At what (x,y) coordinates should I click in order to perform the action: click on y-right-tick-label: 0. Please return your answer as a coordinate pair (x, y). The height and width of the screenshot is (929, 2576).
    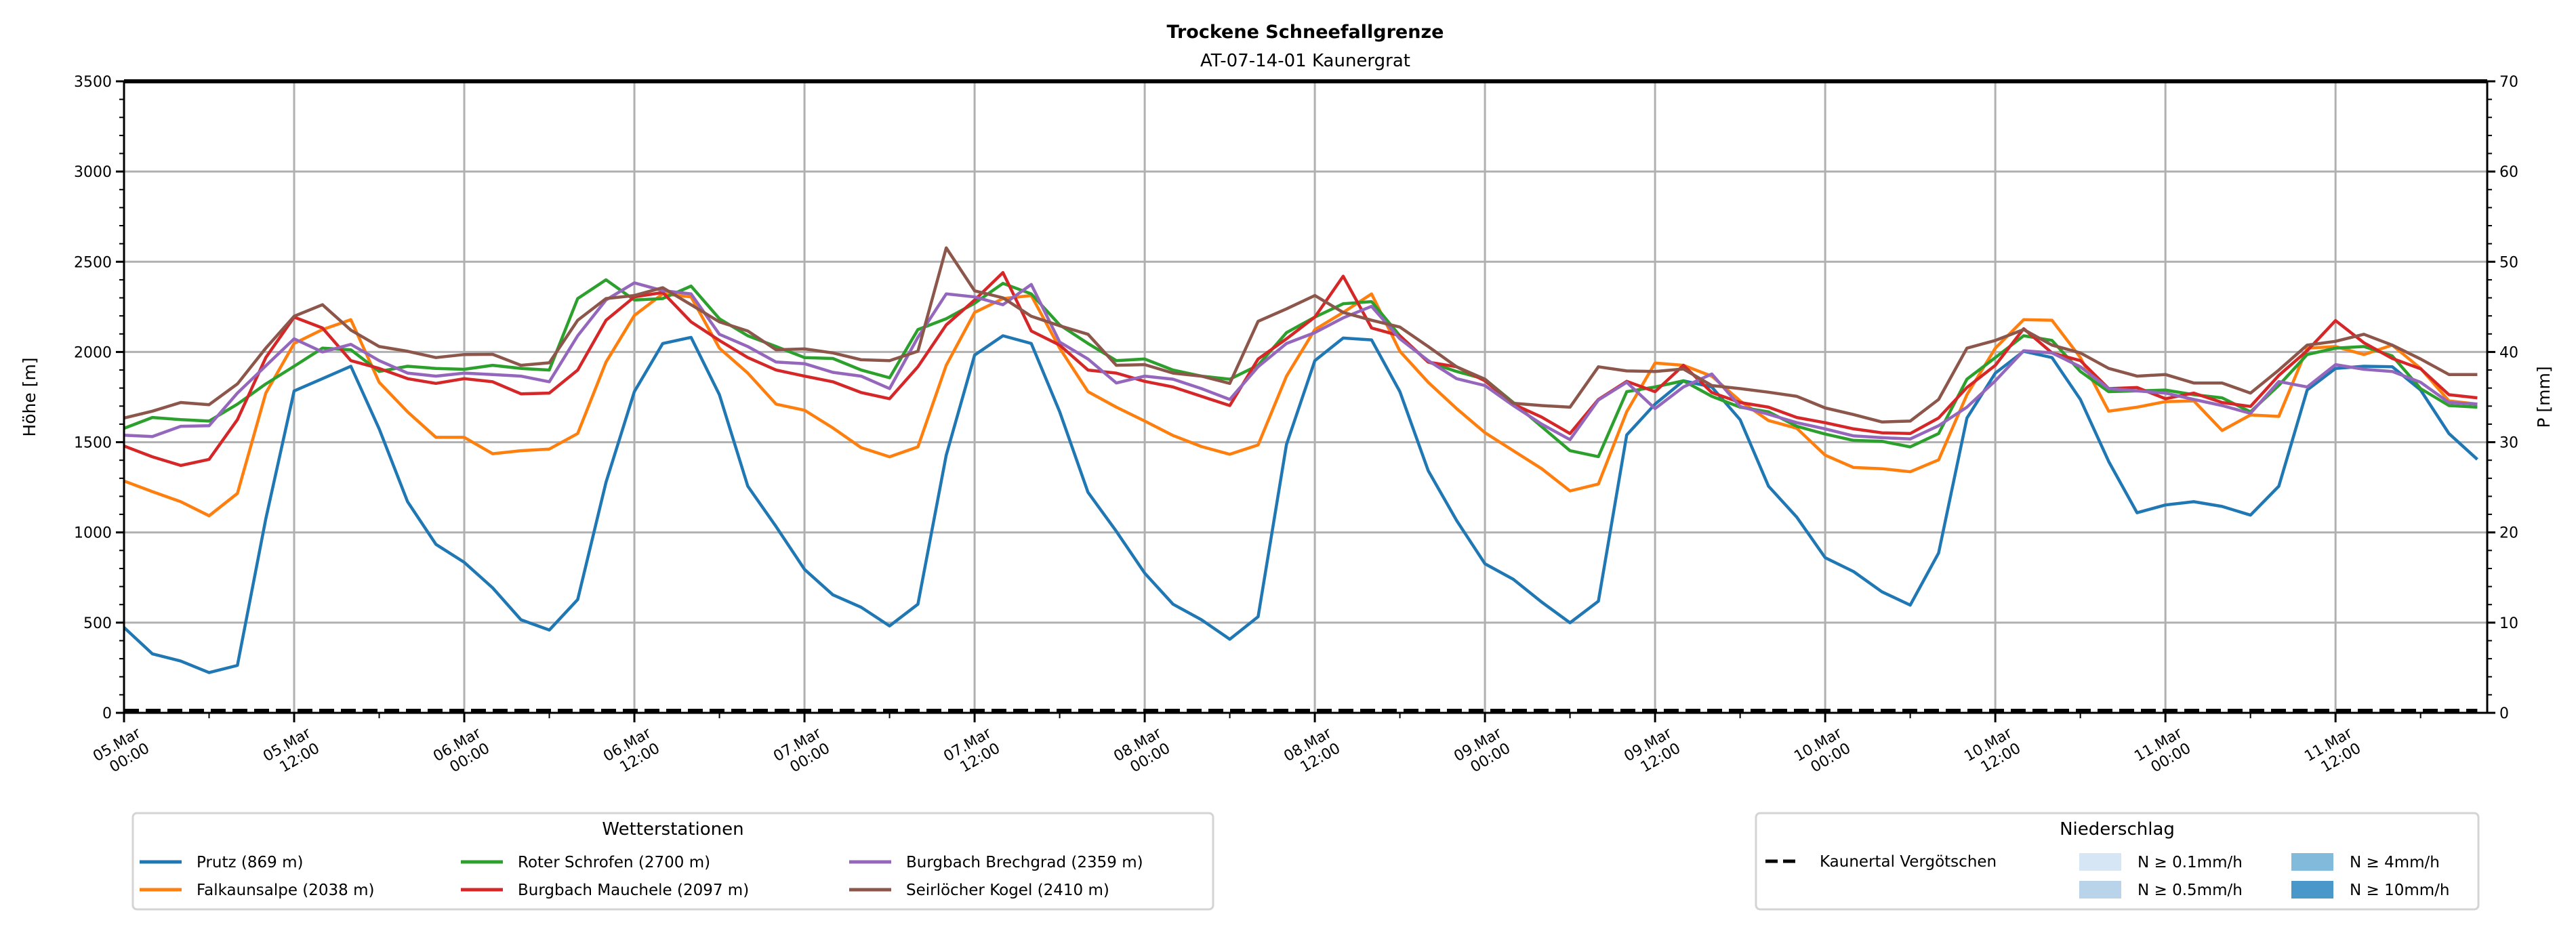
    Looking at the image, I should click on (2504, 713).